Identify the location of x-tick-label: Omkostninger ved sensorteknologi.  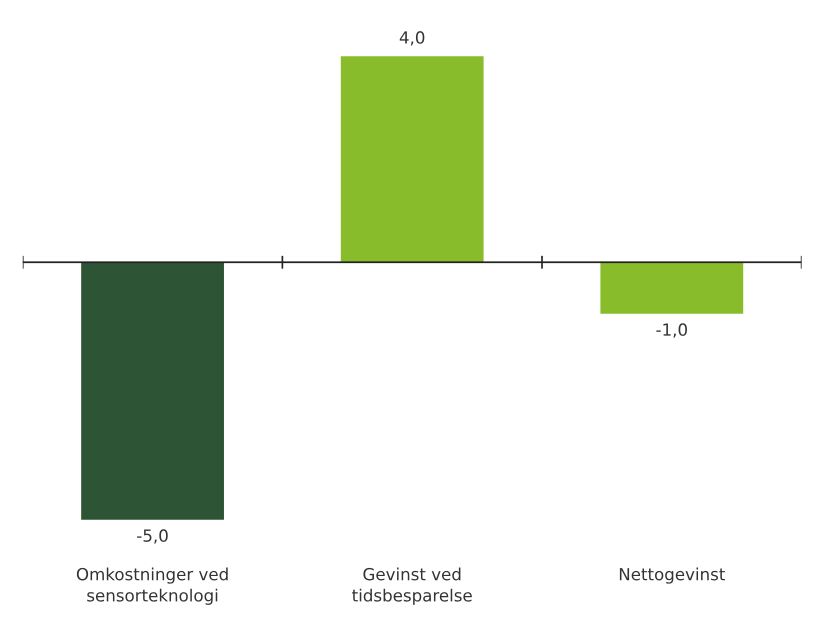
(152, 586).